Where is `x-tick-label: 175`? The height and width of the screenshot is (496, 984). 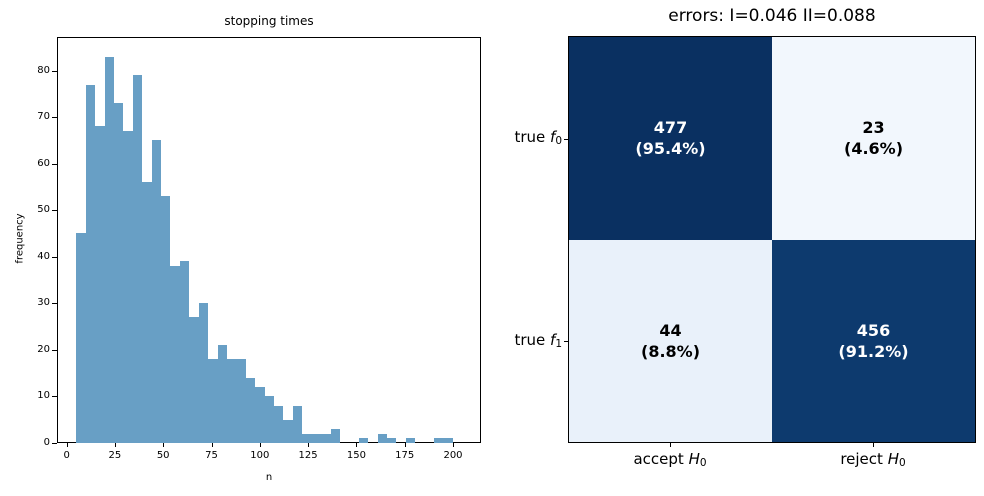
x-tick-label: 175 is located at coordinates (405, 455).